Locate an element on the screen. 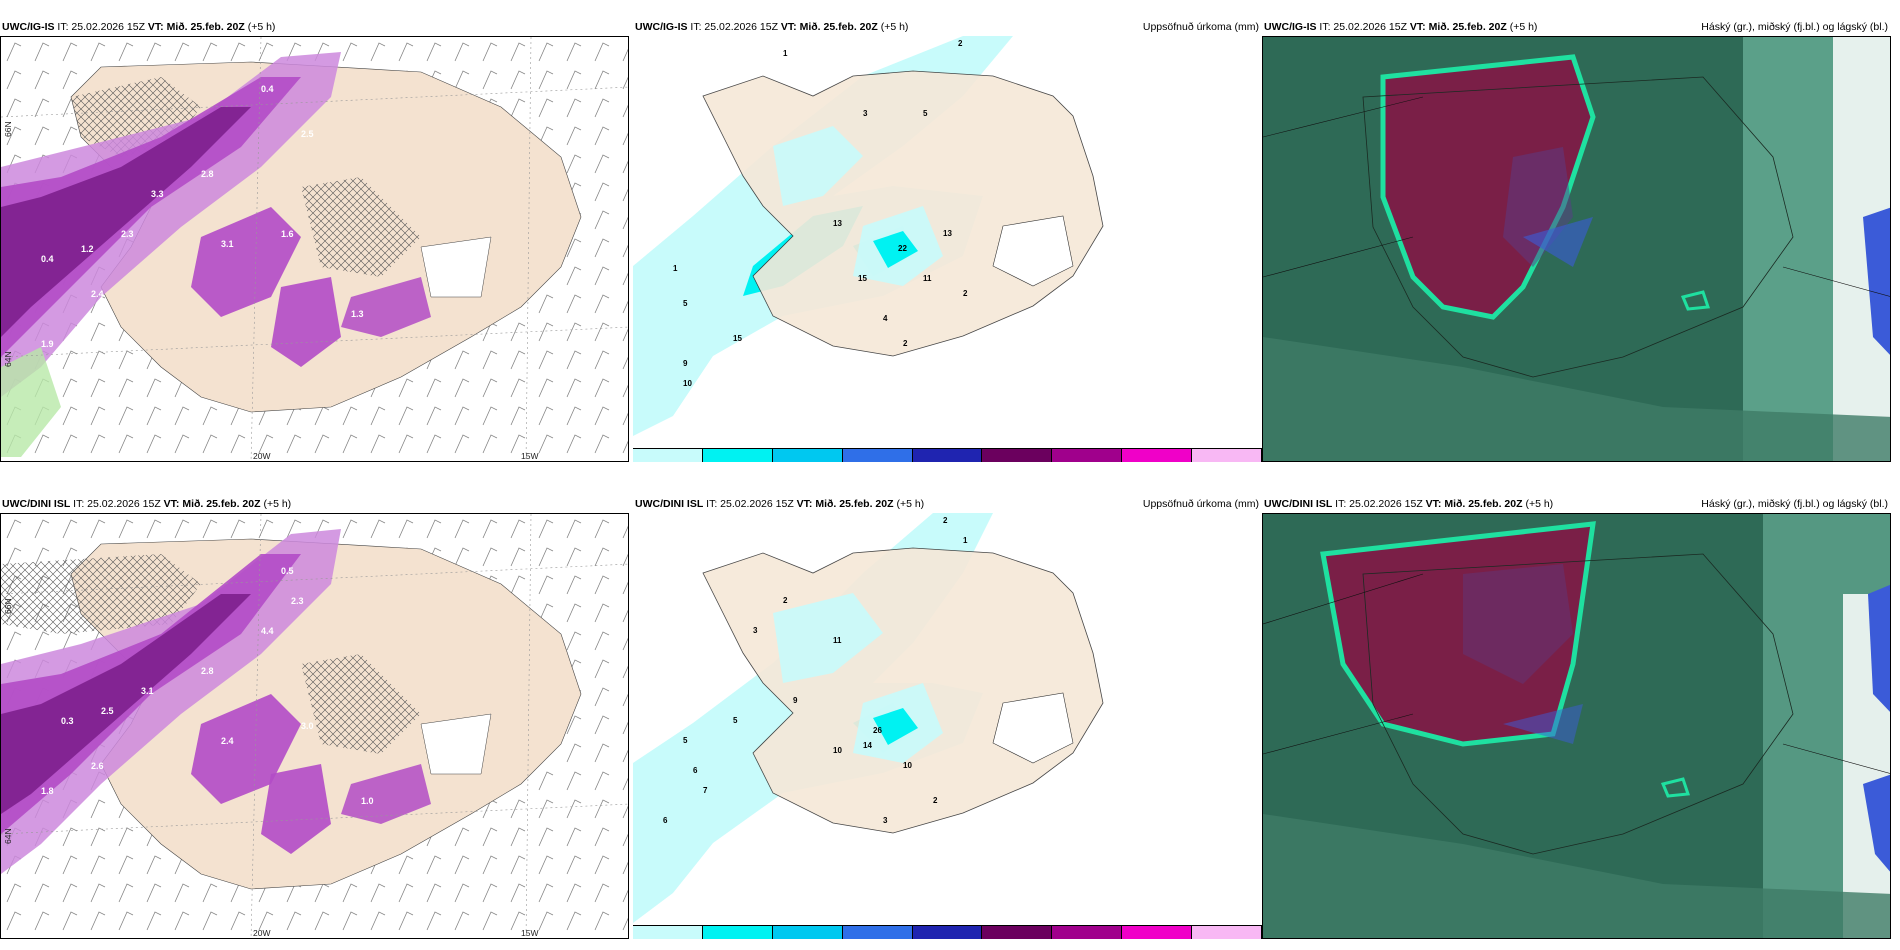 The height and width of the screenshot is (950, 1900). svg-text: 10 is located at coordinates (907, 765).